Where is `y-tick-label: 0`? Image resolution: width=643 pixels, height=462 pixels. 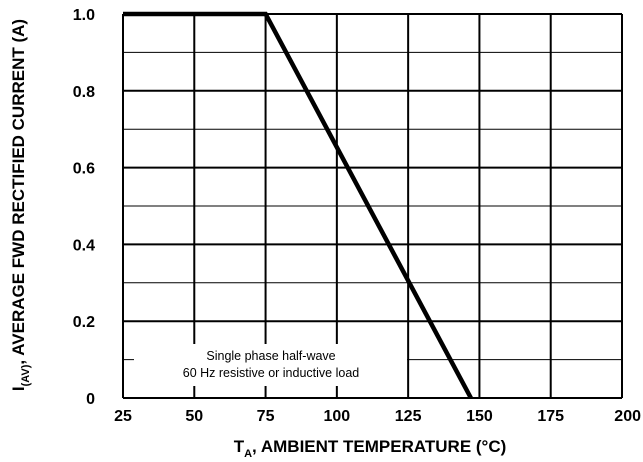 y-tick-label: 0 is located at coordinates (90, 399).